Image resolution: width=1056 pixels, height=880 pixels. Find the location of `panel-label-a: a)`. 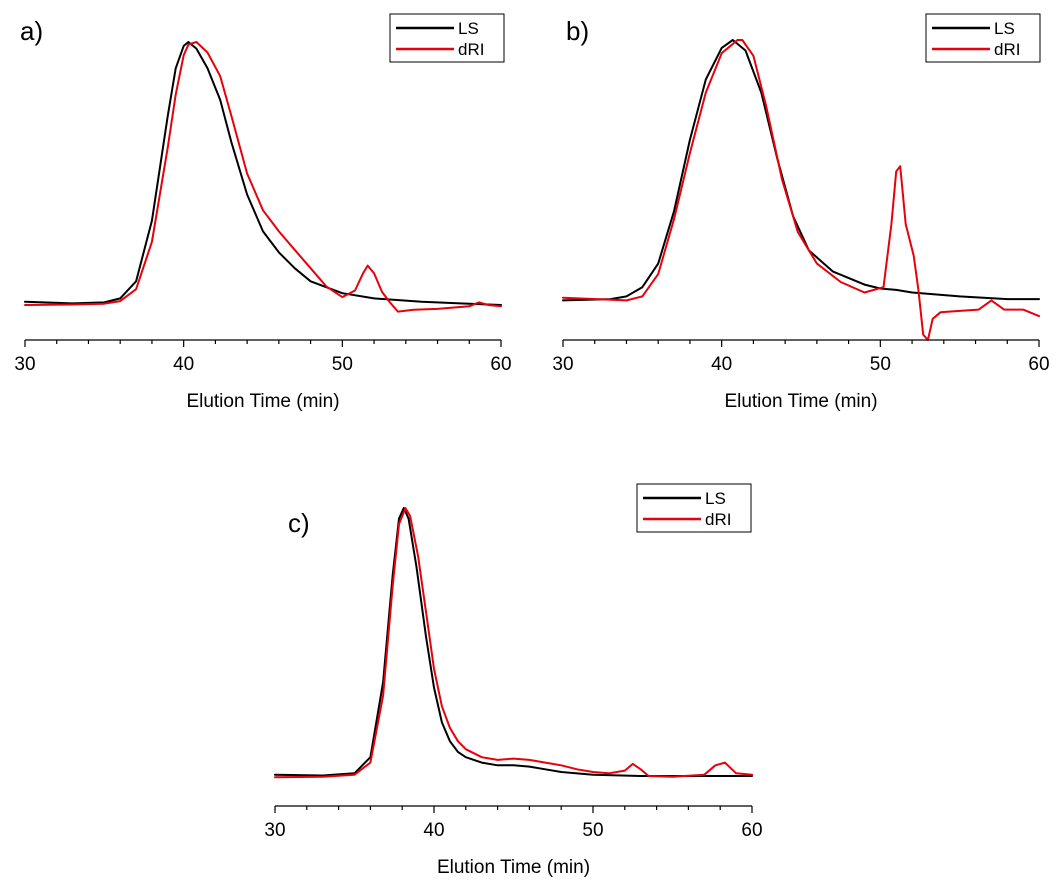

panel-label-a: a) is located at coordinates (31, 31).